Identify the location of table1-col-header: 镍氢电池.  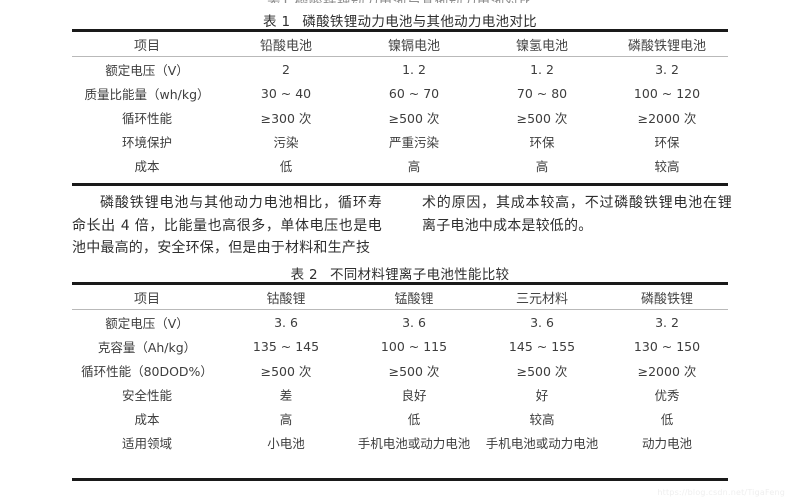
(541, 46).